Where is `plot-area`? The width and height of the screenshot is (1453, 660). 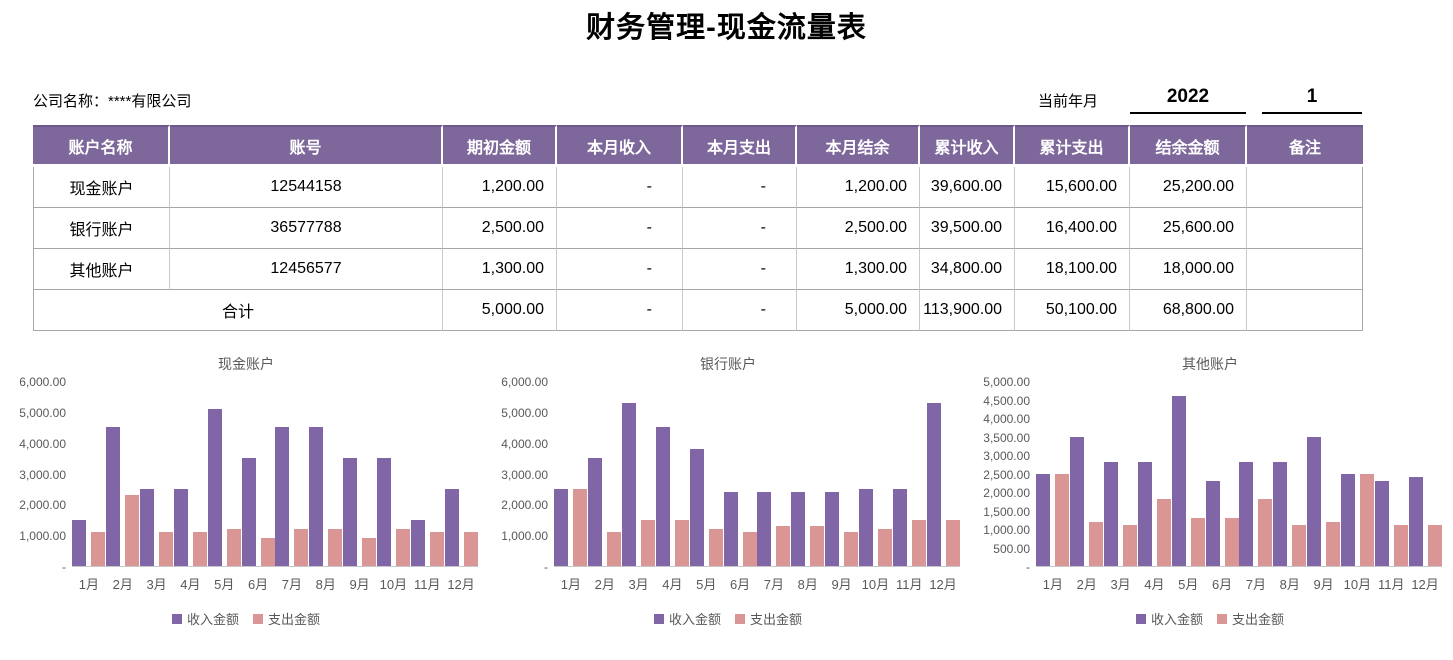 plot-area is located at coordinates (1239, 474).